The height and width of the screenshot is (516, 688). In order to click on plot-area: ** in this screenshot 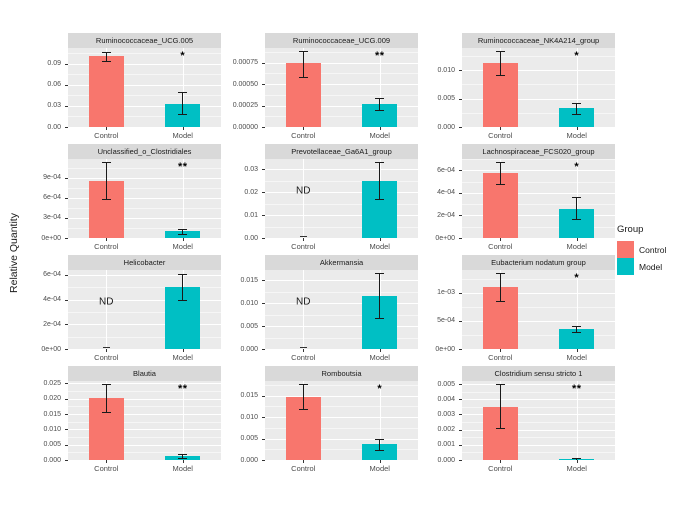, I will do `click(341, 87)`.